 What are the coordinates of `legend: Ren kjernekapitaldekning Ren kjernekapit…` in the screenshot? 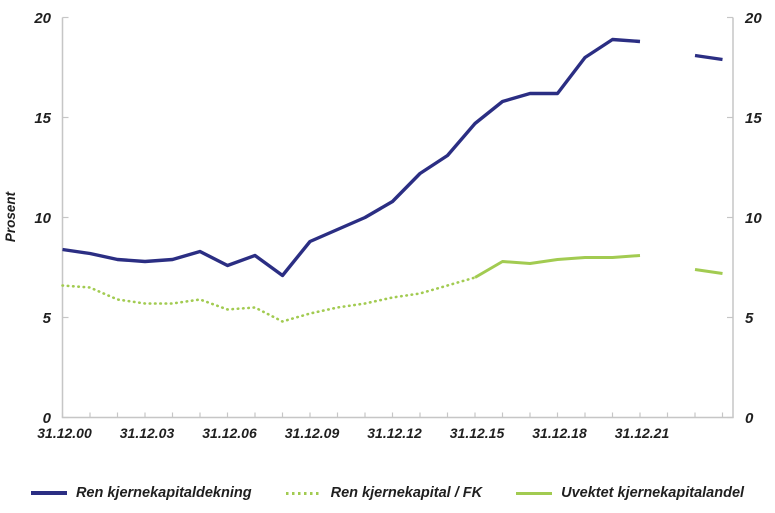 It's located at (387, 493).